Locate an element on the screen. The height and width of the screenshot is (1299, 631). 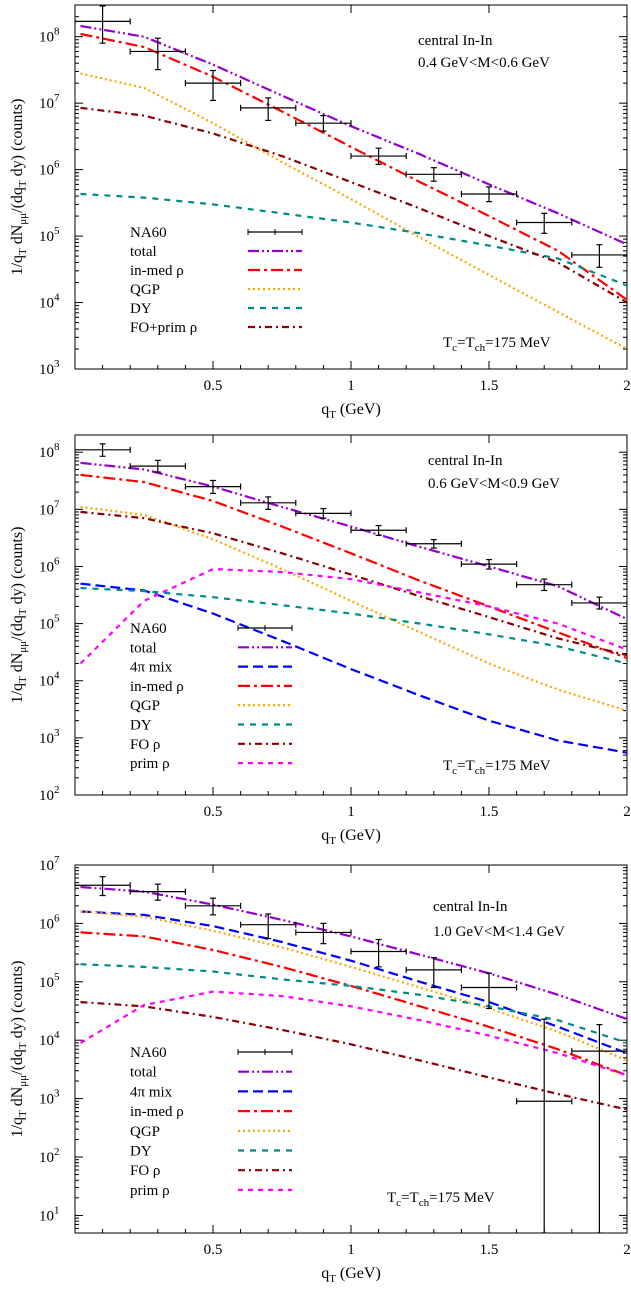
curve-qgp is located at coordinates (353, 986).